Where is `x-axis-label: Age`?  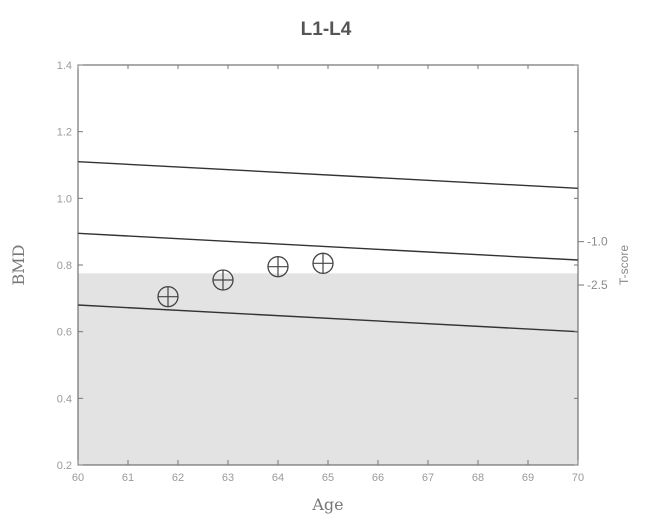
x-axis-label: Age is located at coordinates (327, 504).